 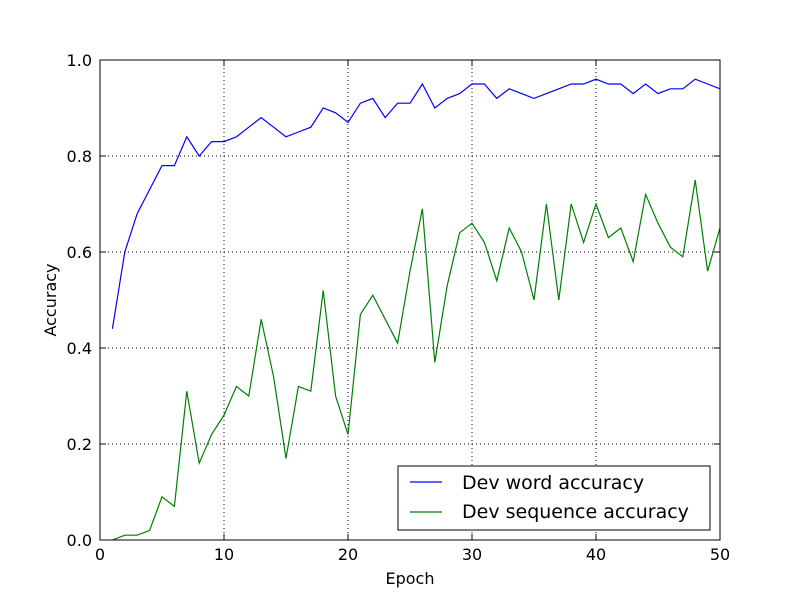 I want to click on legend-box, so click(x=554, y=498).